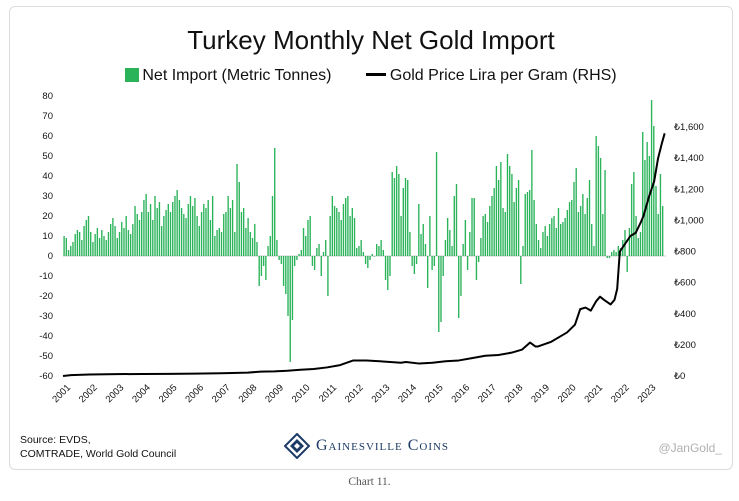 The image size is (739, 501). Describe the element at coordinates (50, 256) in the screenshot. I see `y-left-tick-label: 0` at that location.